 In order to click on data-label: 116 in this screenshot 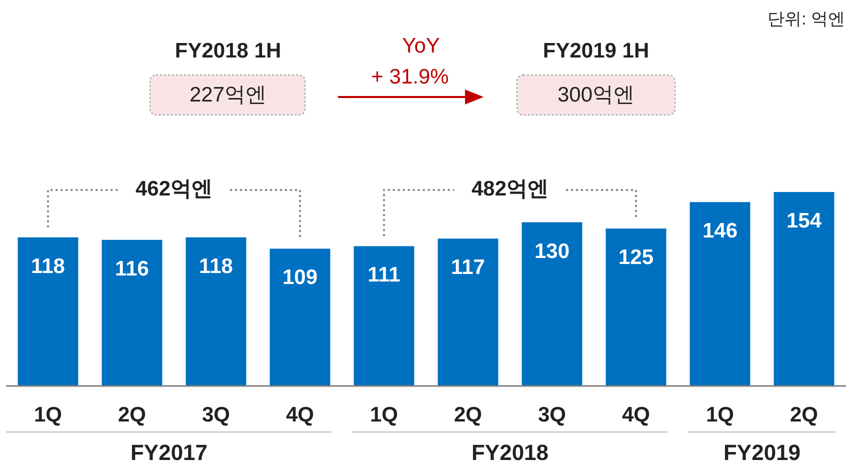, I will do `click(132, 268)`.